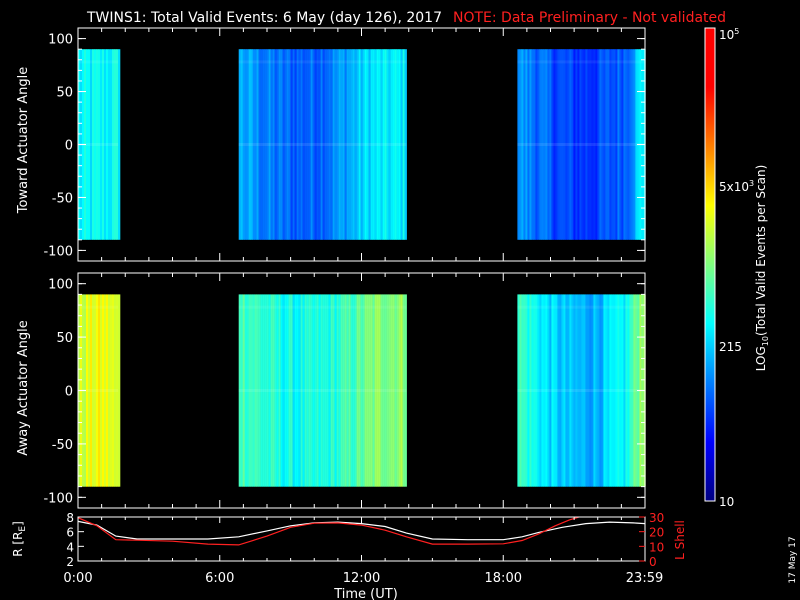  I want to click on note-text: NOTE: Data Preliminary - Not validated, so click(589, 18).